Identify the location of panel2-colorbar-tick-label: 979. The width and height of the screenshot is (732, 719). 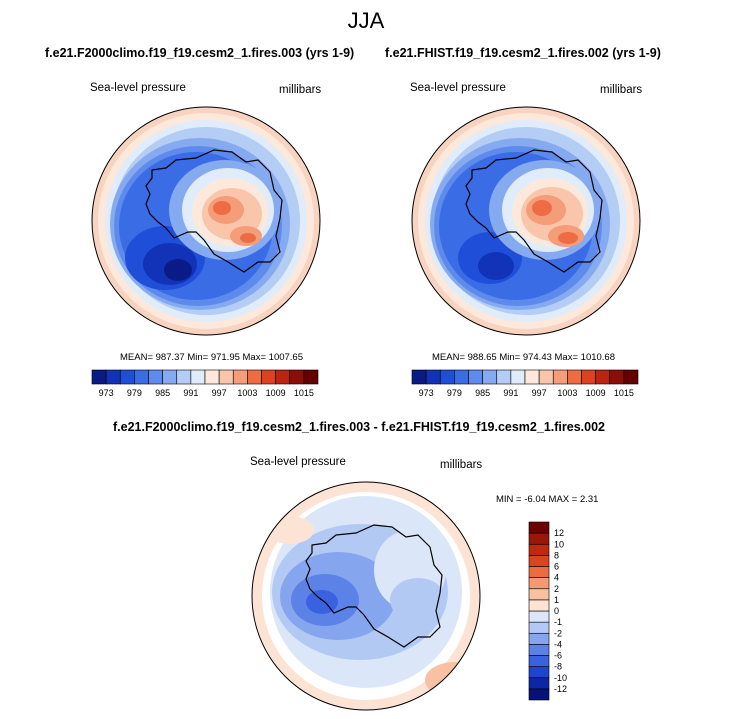
(454, 393).